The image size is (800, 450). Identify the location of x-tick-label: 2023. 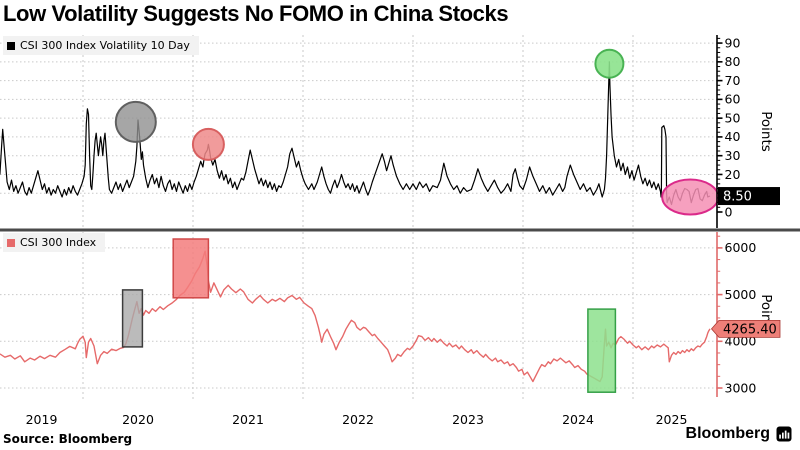
(468, 419).